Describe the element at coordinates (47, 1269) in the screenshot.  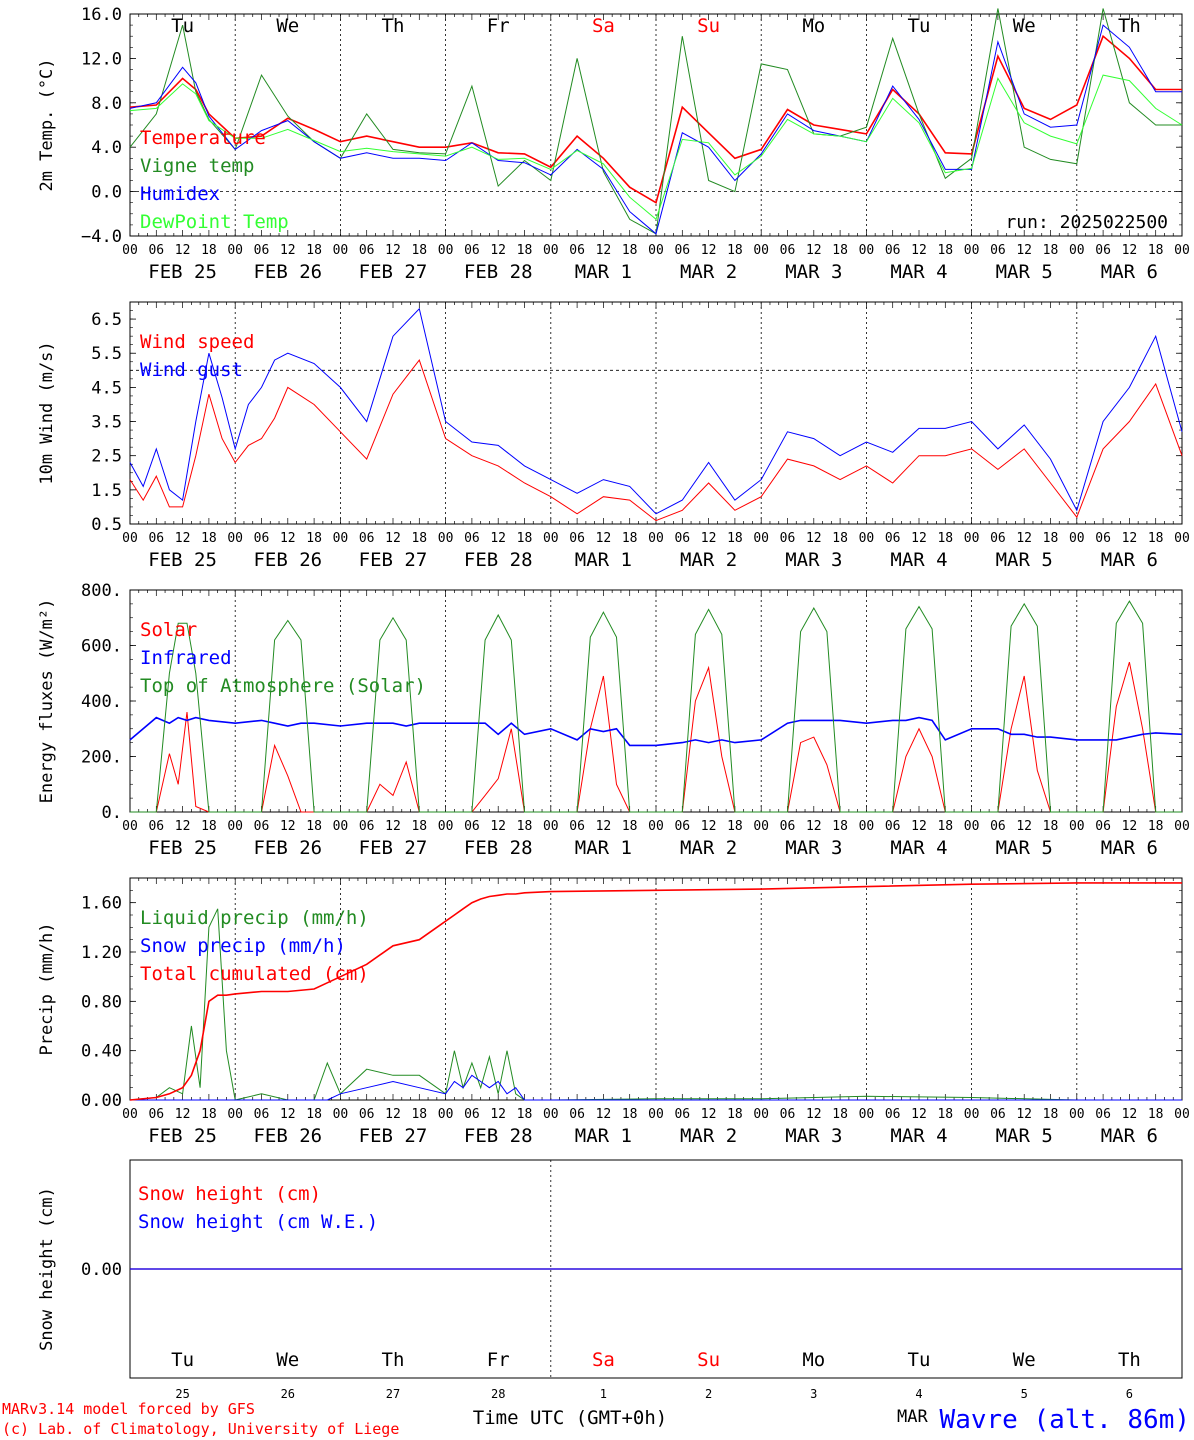
I see `y-axis-label: Snow height (cm)` at that location.